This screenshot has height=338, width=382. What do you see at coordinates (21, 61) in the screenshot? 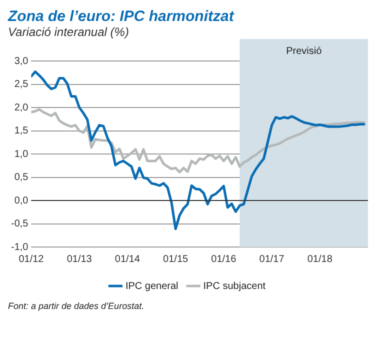
I see `y-tick-label: 3,0` at bounding box center [21, 61].